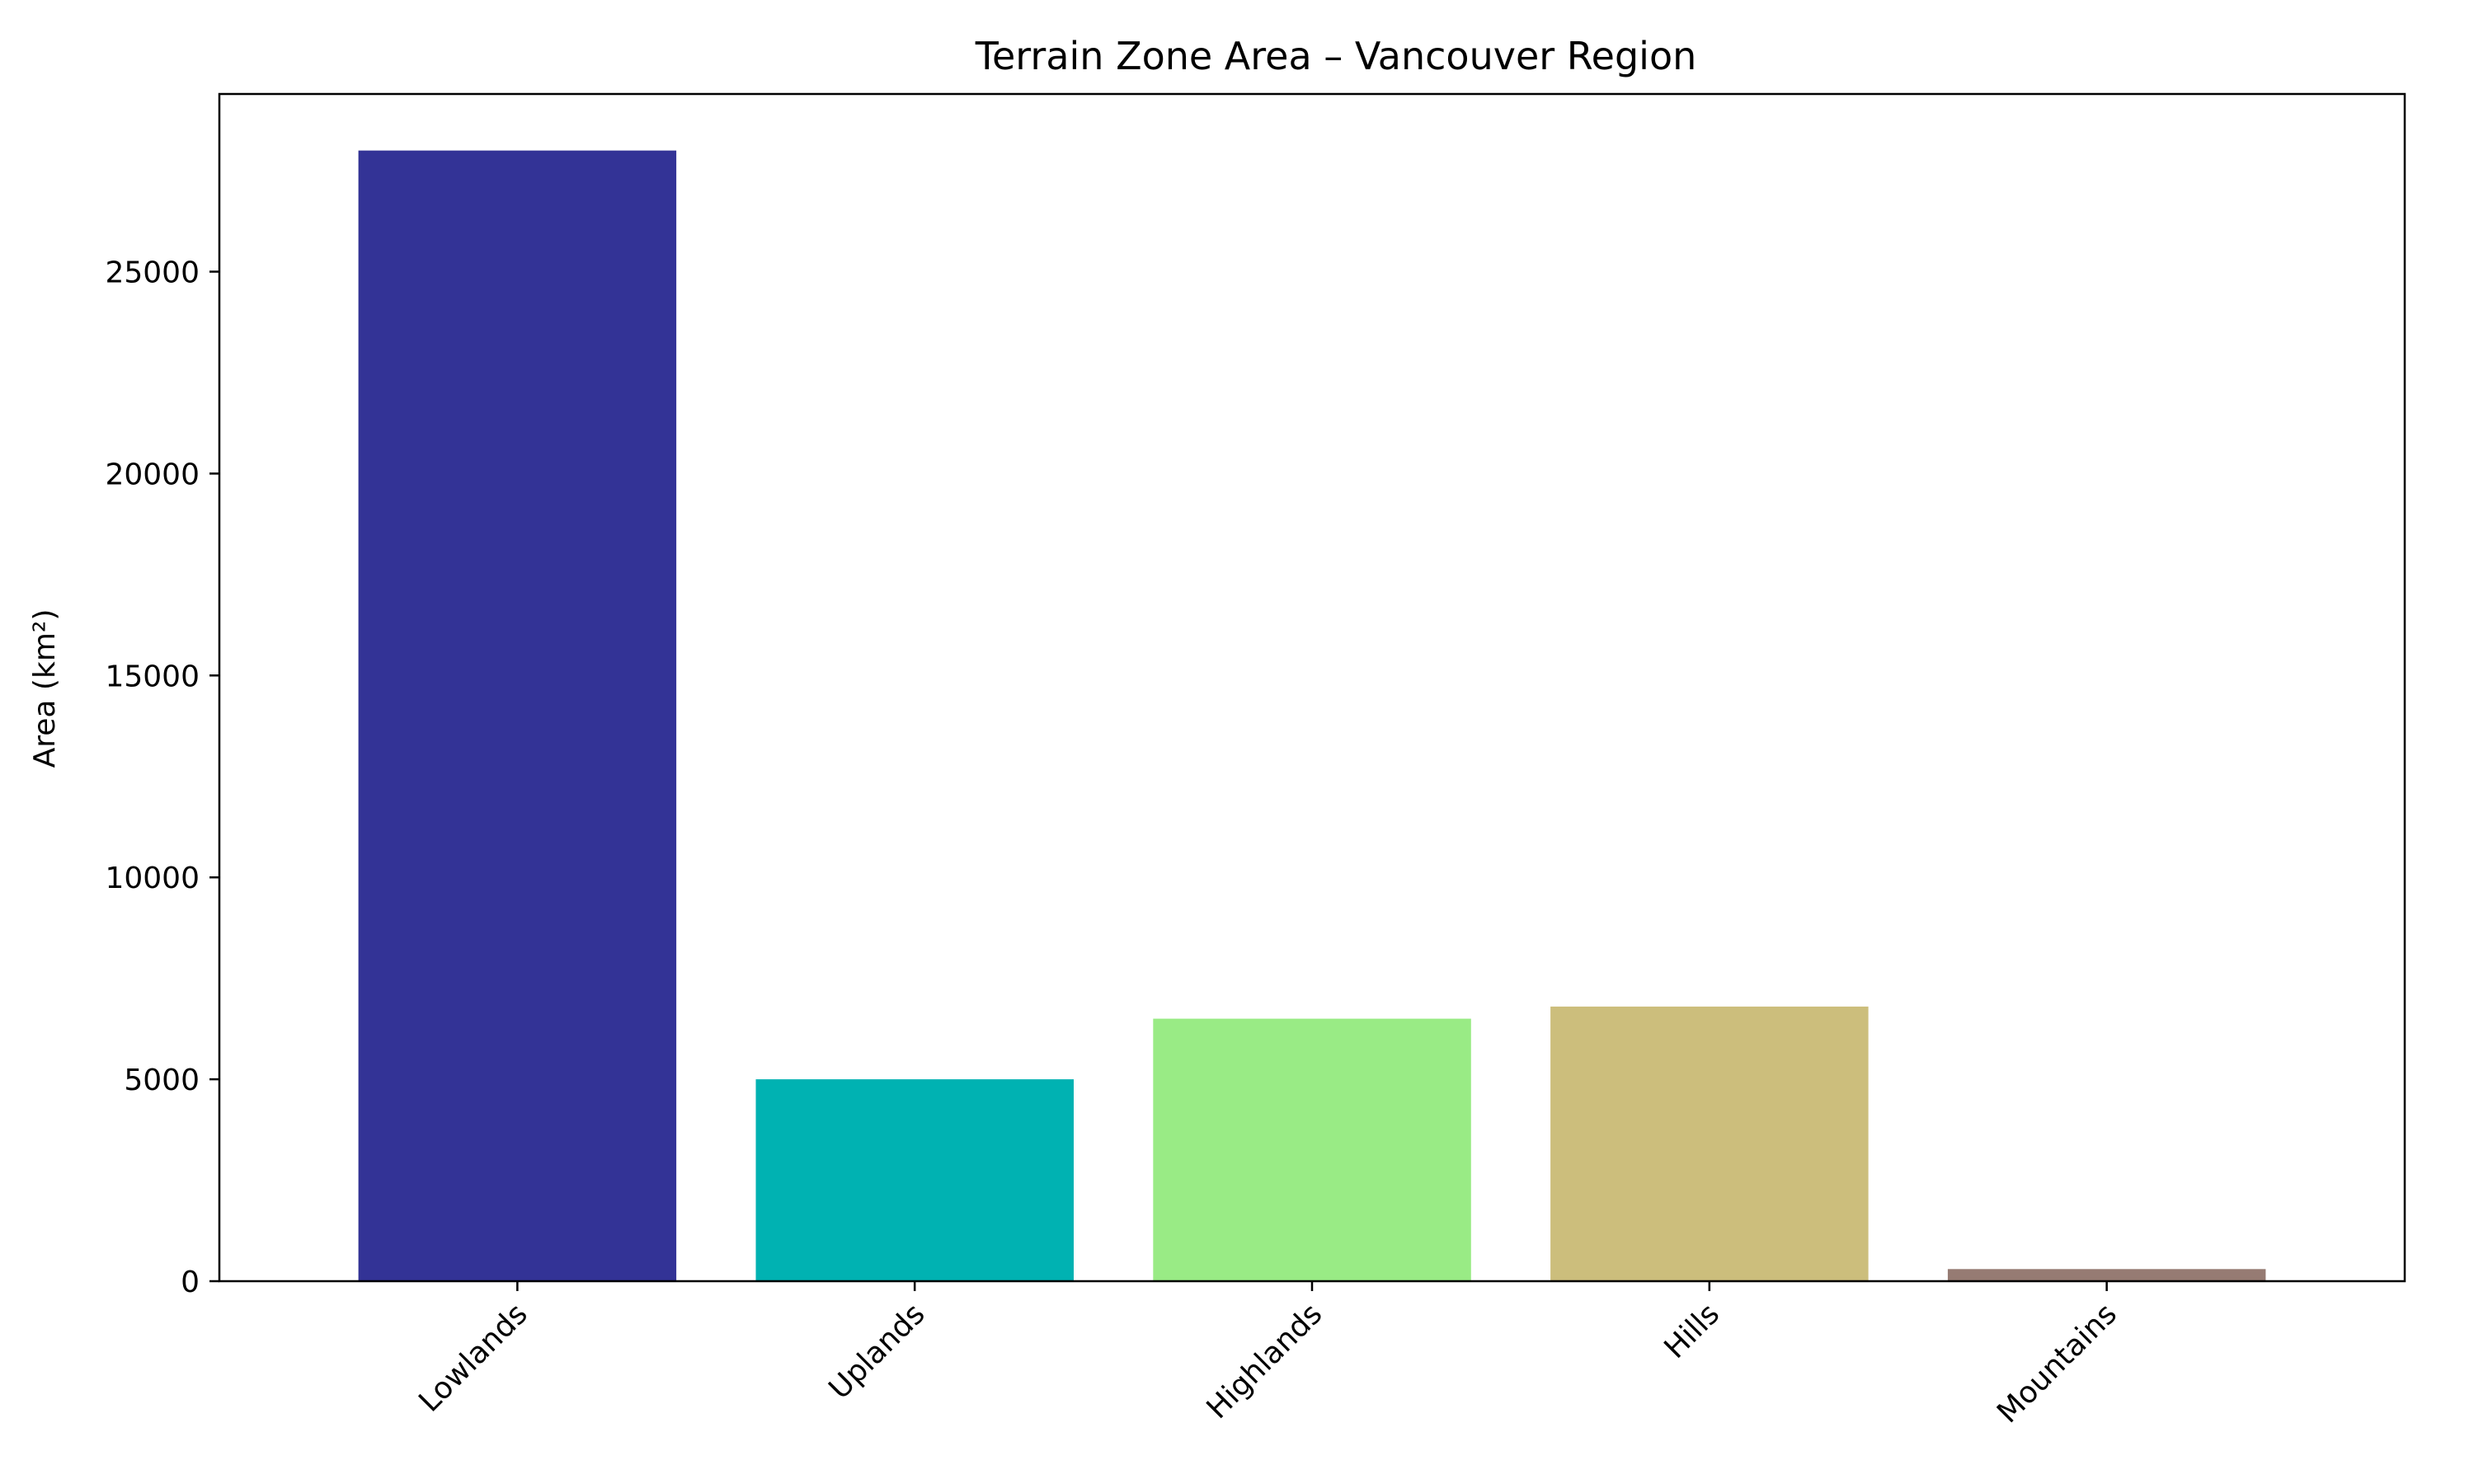 Image resolution: width=2474 pixels, height=1484 pixels. What do you see at coordinates (162, 1080) in the screenshot?
I see `y-tick-label: 5000` at bounding box center [162, 1080].